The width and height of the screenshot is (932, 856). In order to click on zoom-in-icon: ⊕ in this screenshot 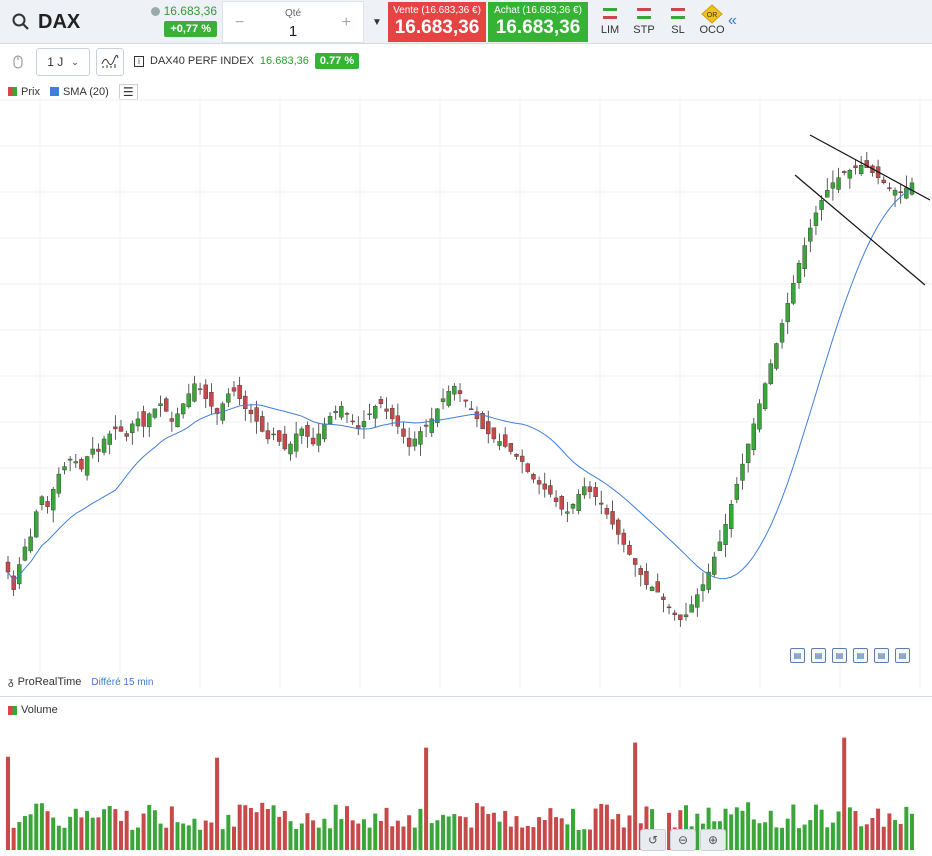, I will do `click(713, 840)`.